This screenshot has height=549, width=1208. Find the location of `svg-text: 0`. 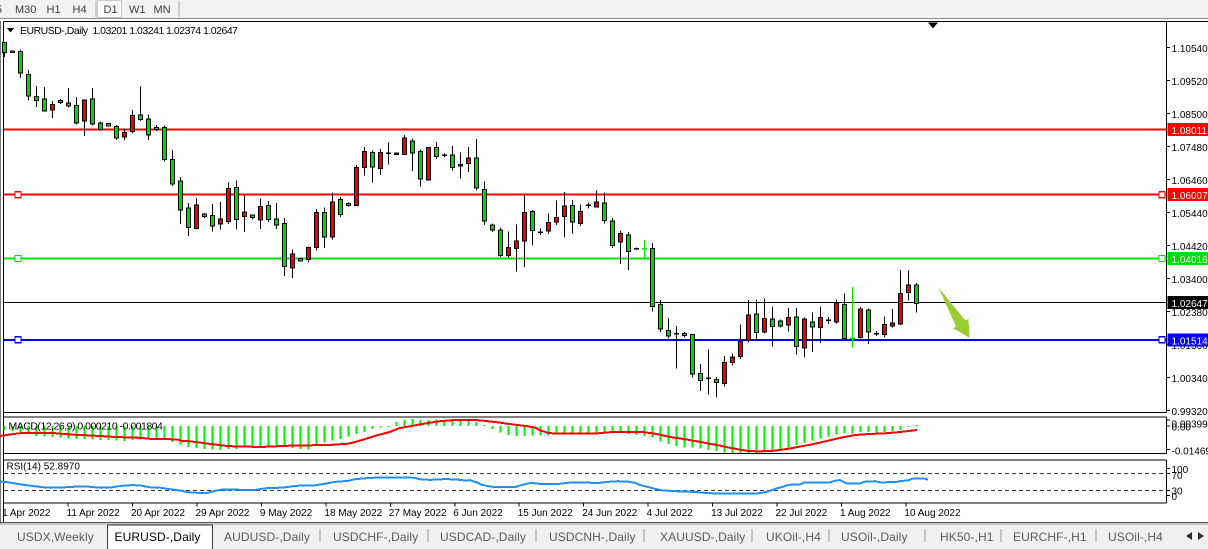

svg-text: 0 is located at coordinates (1175, 497).